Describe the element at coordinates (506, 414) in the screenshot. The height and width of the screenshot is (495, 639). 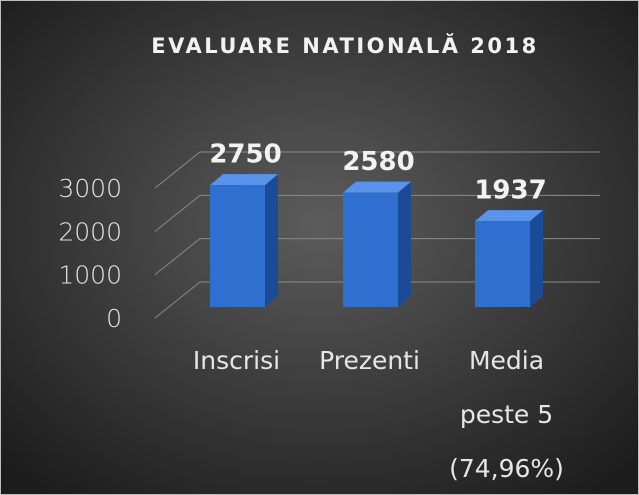
I see `x-tick-label: Media peste 5 (74,96%)` at that location.